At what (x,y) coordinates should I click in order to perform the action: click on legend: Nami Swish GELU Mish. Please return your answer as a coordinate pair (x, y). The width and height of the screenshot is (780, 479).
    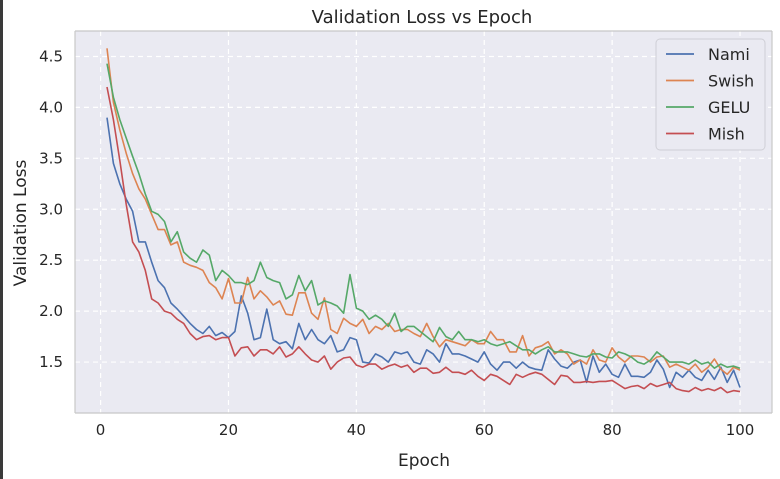
    Looking at the image, I should click on (710, 94).